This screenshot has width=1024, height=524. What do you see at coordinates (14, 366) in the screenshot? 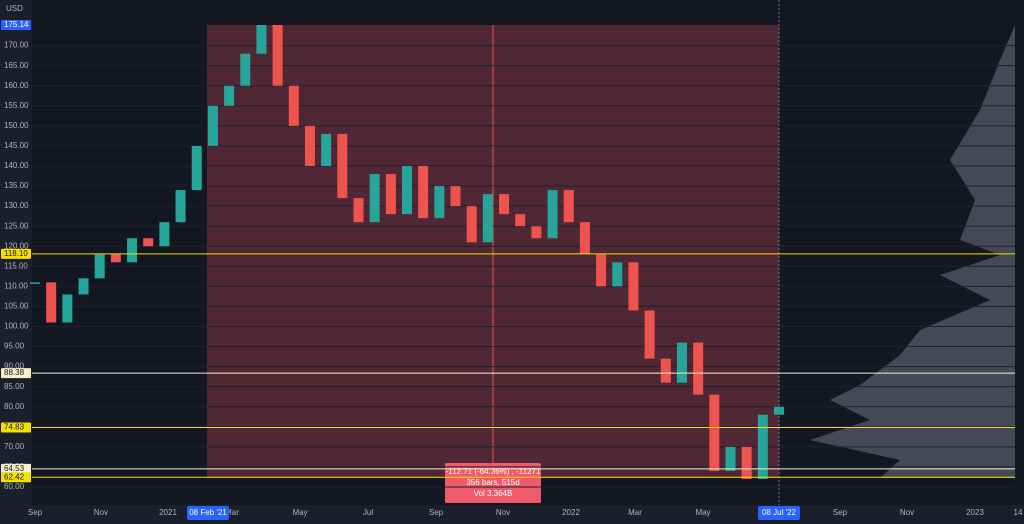
I see `y-tick-label: 90.00` at bounding box center [14, 366].